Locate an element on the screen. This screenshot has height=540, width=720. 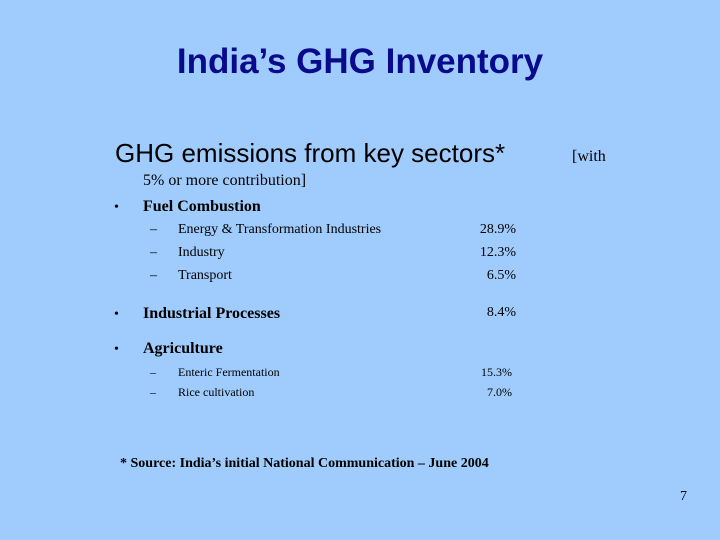
heading-note: [with is located at coordinates (589, 156).